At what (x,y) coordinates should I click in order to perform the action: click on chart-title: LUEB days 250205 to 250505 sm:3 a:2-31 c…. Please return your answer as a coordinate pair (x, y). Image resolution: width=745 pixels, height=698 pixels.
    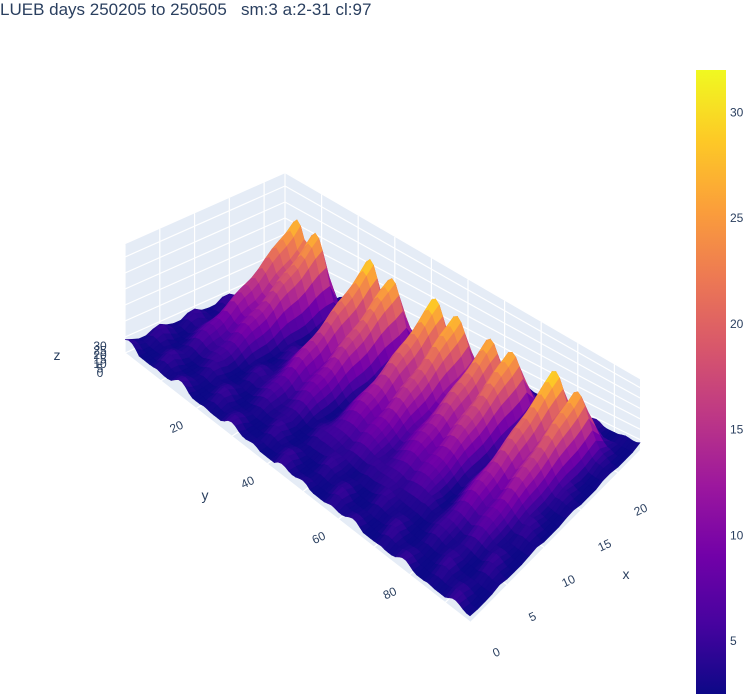
    Looking at the image, I should click on (186, 9).